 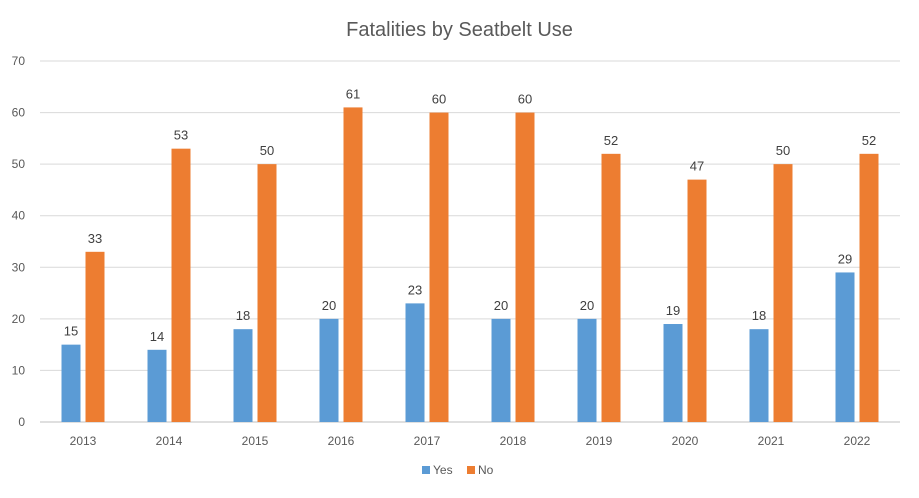 What do you see at coordinates (525, 99) in the screenshot?
I see `data-label-no-2018: 60` at bounding box center [525, 99].